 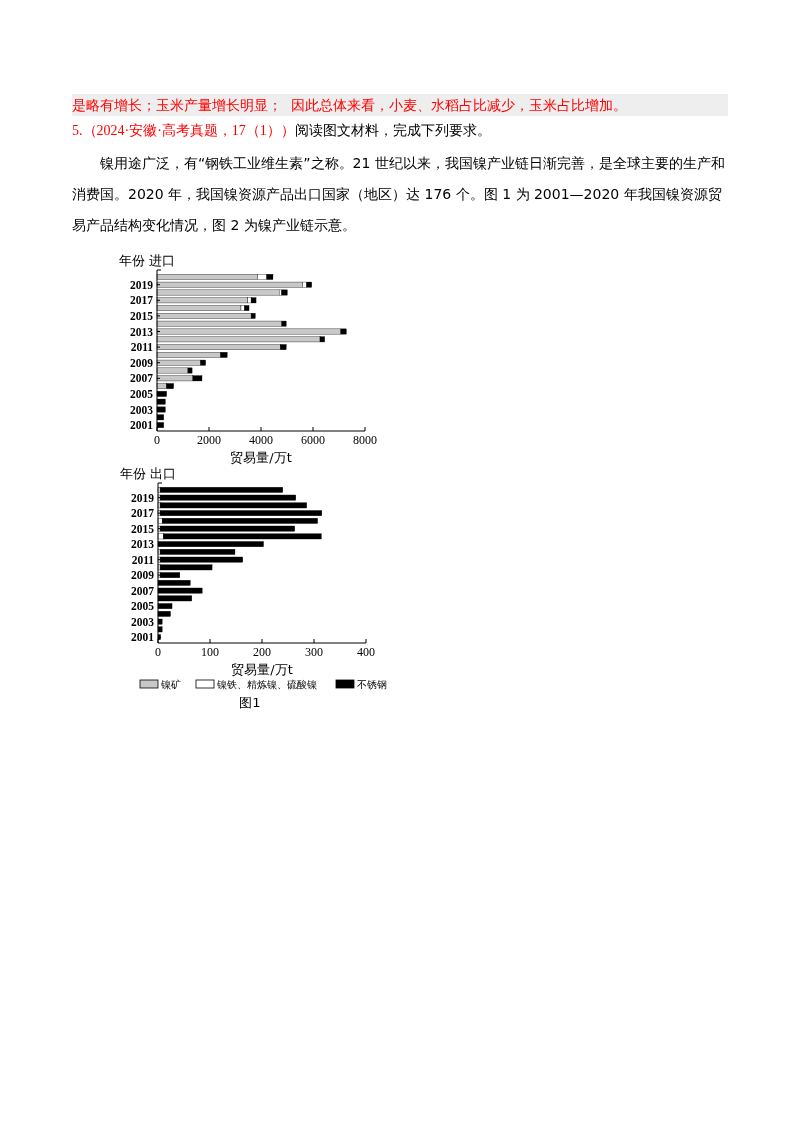 I want to click on text: 5.（2024·安徽·高考真题，17（1））, so click(x=183, y=130).